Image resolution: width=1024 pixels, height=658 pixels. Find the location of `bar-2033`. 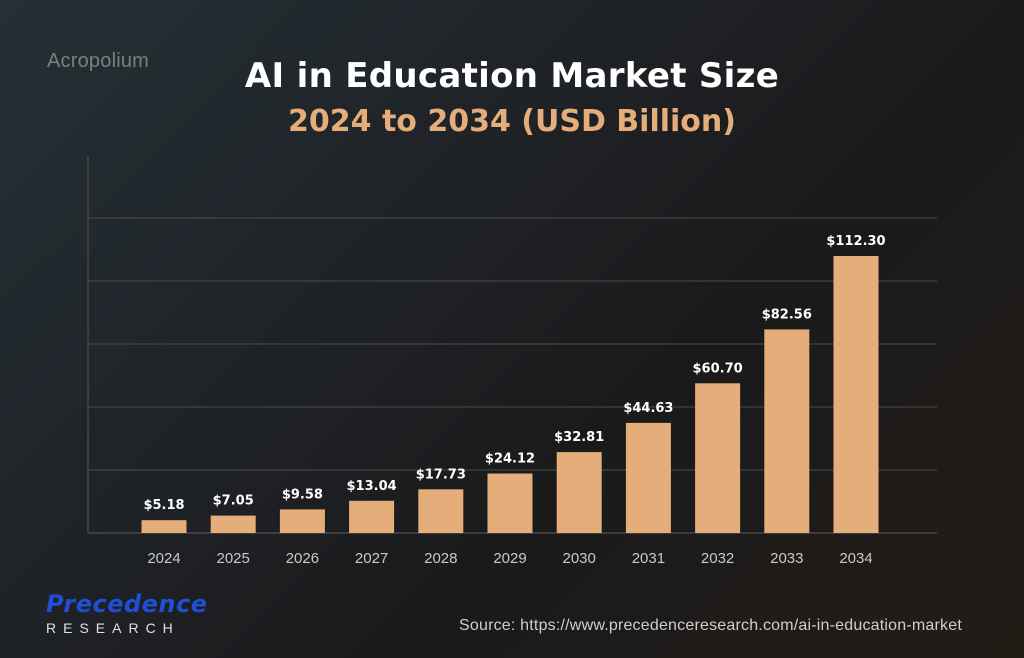

bar-2033 is located at coordinates (787, 431).